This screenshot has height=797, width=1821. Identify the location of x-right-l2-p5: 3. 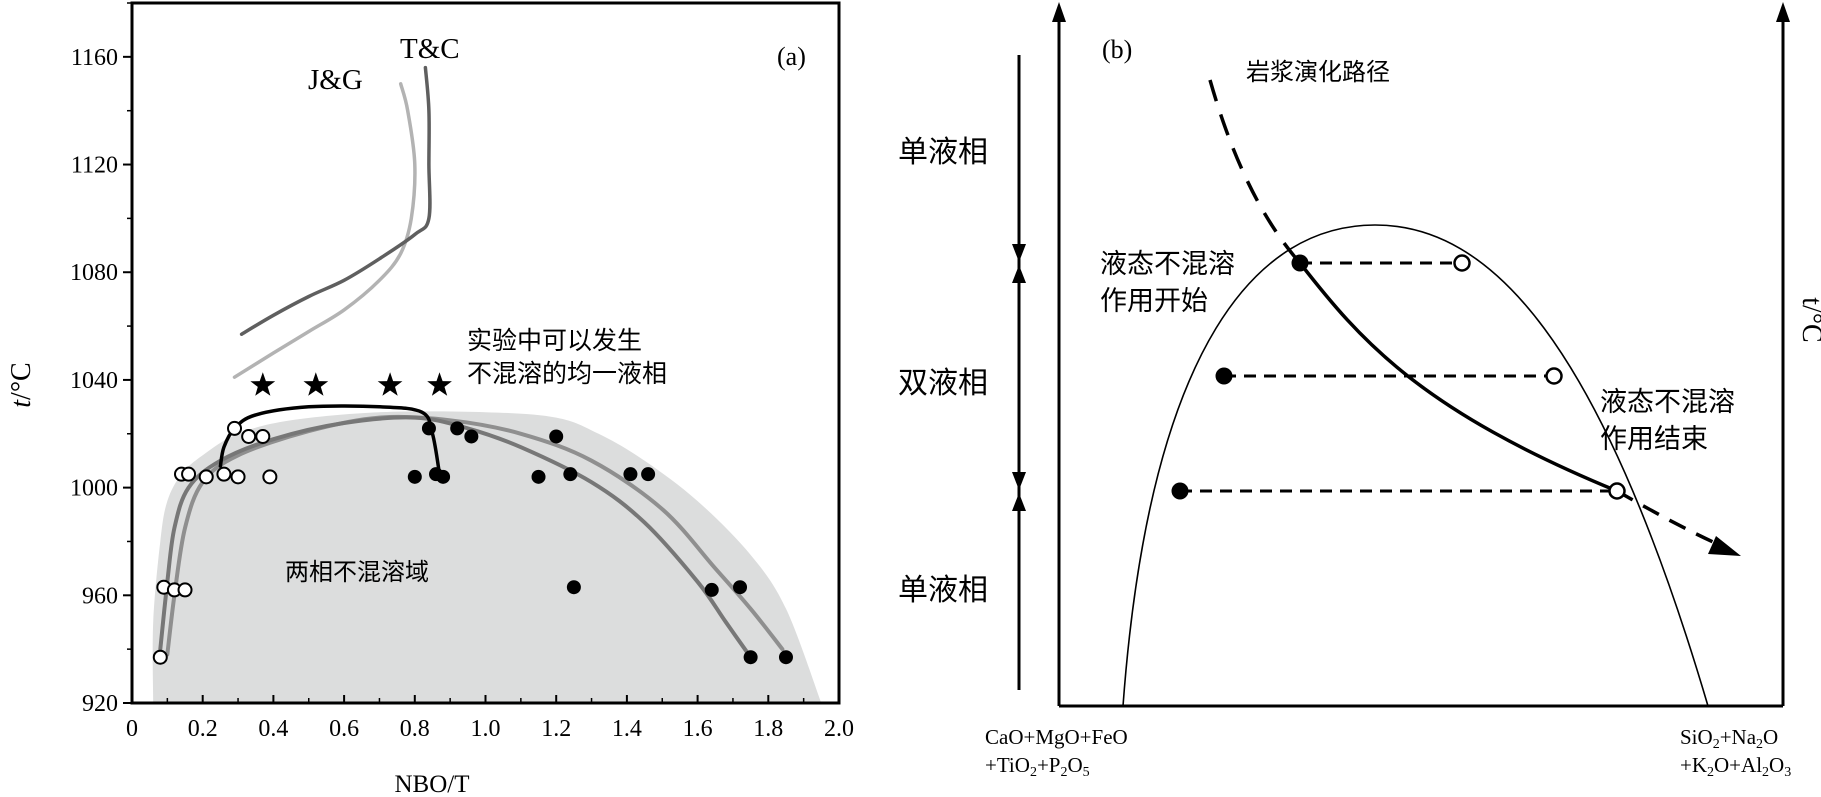
(1787, 772).